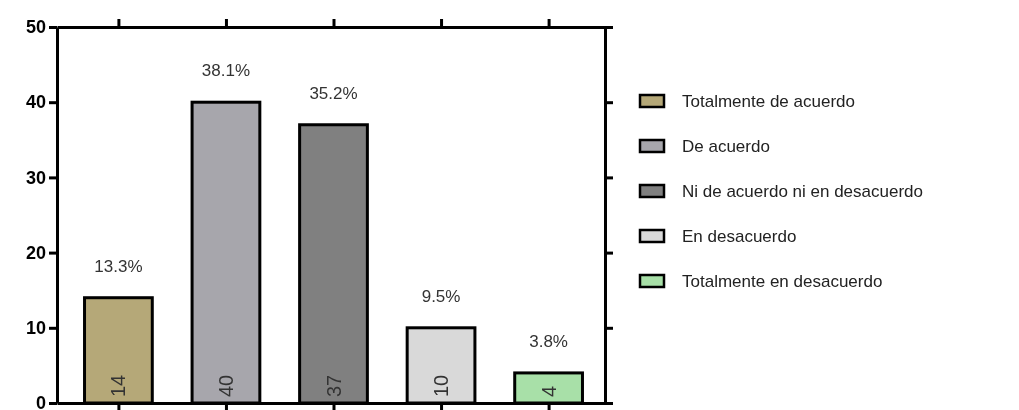  What do you see at coordinates (802, 191) in the screenshot?
I see `legend-label: Ni de acuerdo ni en desacuerdo` at bounding box center [802, 191].